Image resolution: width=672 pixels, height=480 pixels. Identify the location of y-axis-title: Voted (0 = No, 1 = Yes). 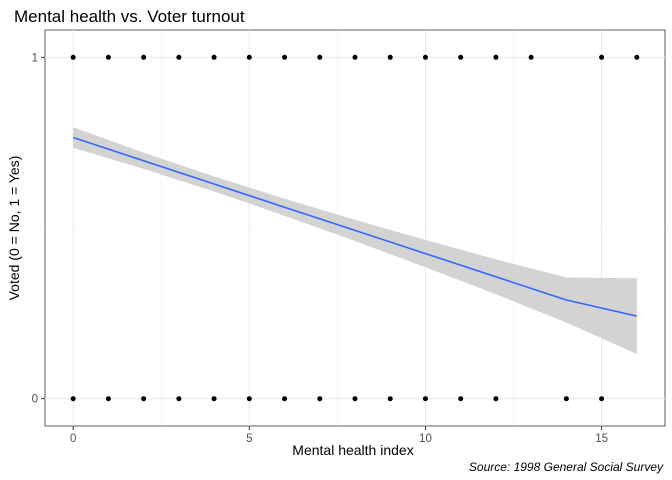
(14, 228).